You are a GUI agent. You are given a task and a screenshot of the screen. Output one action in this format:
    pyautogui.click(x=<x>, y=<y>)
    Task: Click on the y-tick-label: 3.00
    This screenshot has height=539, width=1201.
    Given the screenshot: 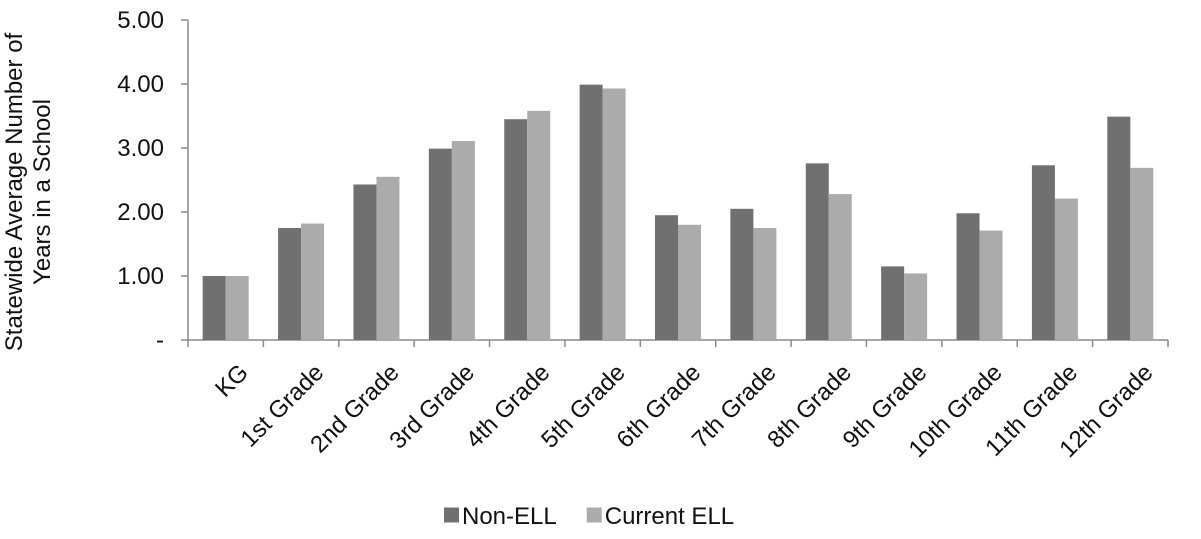 What is the action you would take?
    pyautogui.click(x=140, y=148)
    